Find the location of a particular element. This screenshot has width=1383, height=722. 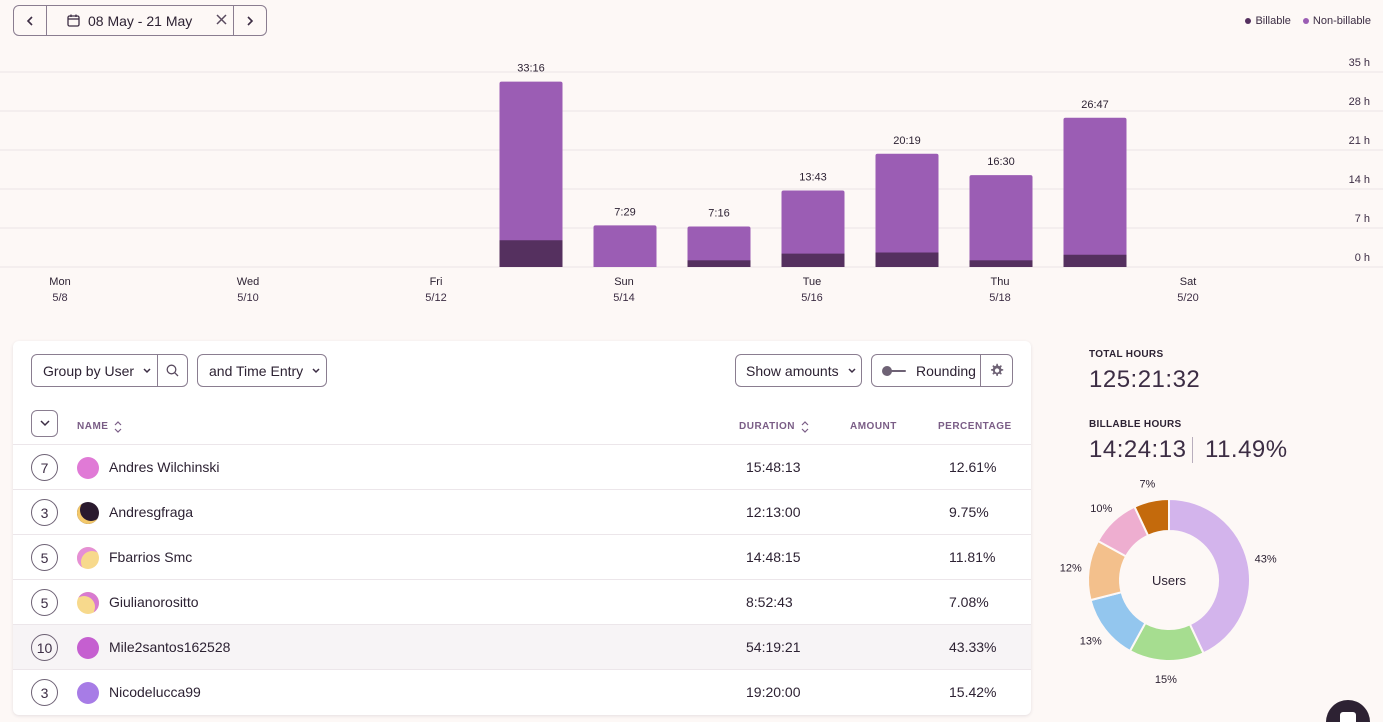

percentage-value: 12.61% is located at coordinates (973, 467).